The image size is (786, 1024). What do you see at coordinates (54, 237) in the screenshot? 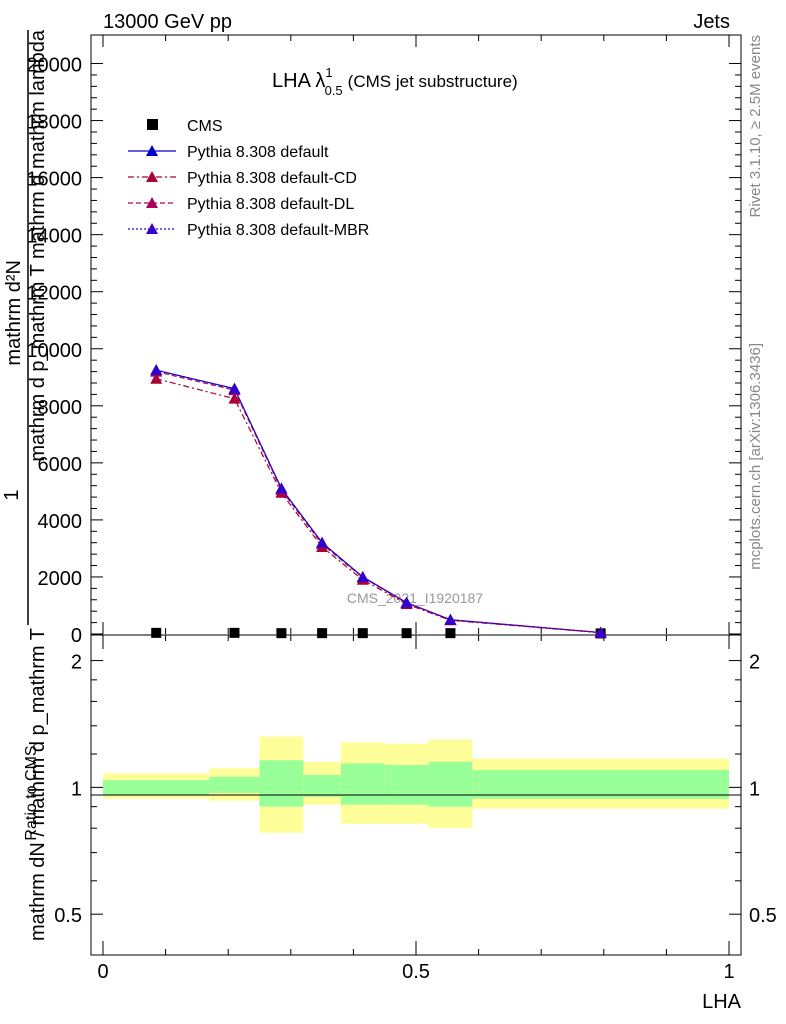
I see `main-ytick-label: 14000` at bounding box center [54, 237].